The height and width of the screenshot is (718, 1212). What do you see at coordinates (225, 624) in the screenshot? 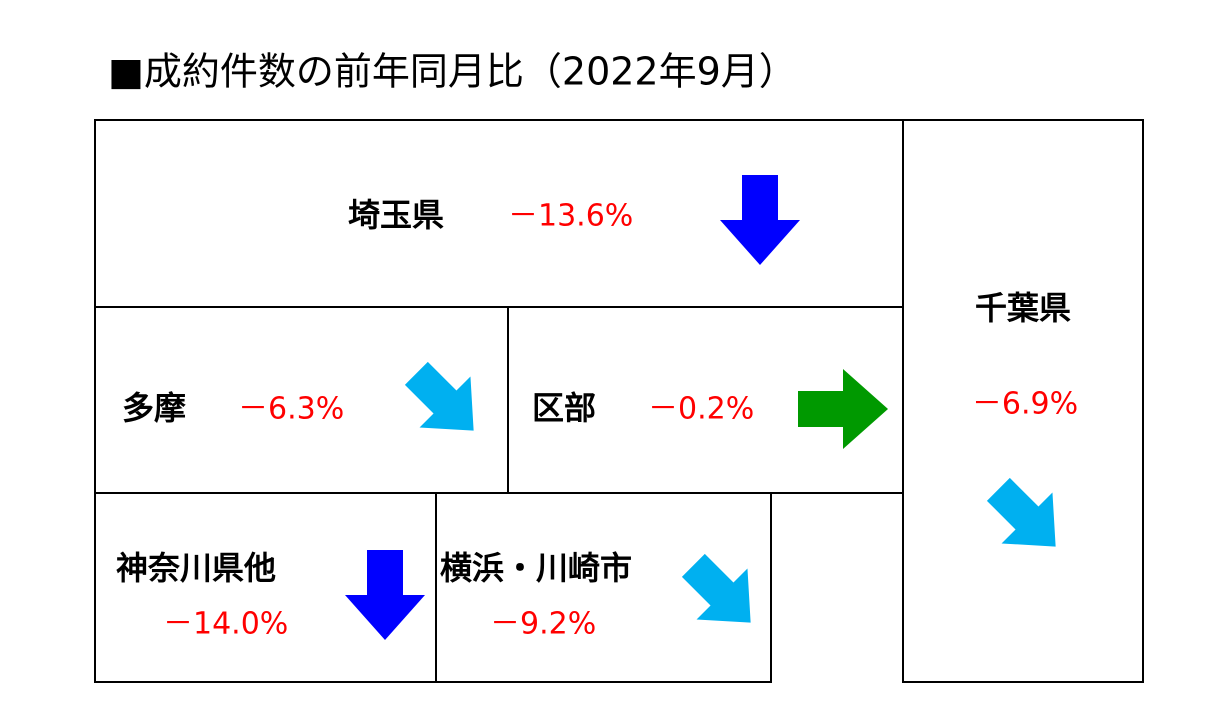
I see `region-change: －14.0%` at bounding box center [225, 624].